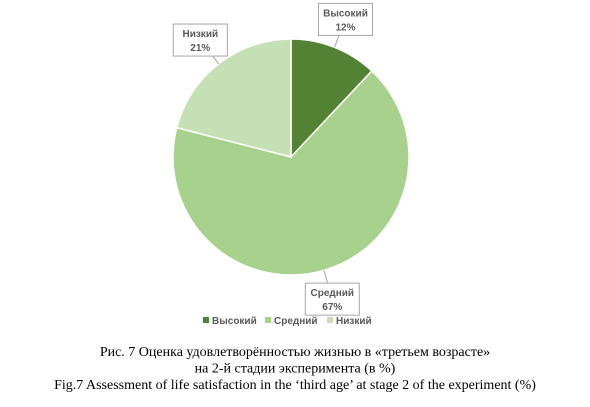 Image resolution: width=590 pixels, height=407 pixels. What do you see at coordinates (200, 34) in the screenshot?
I see `data-label-name: Низкий` at bounding box center [200, 34].